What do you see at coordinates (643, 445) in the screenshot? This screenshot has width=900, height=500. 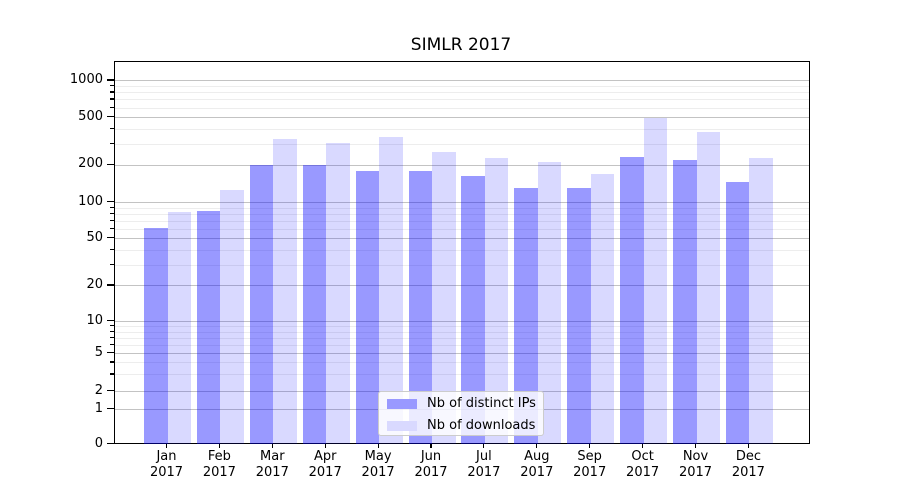 I see `x-tick-oct` at bounding box center [643, 445].